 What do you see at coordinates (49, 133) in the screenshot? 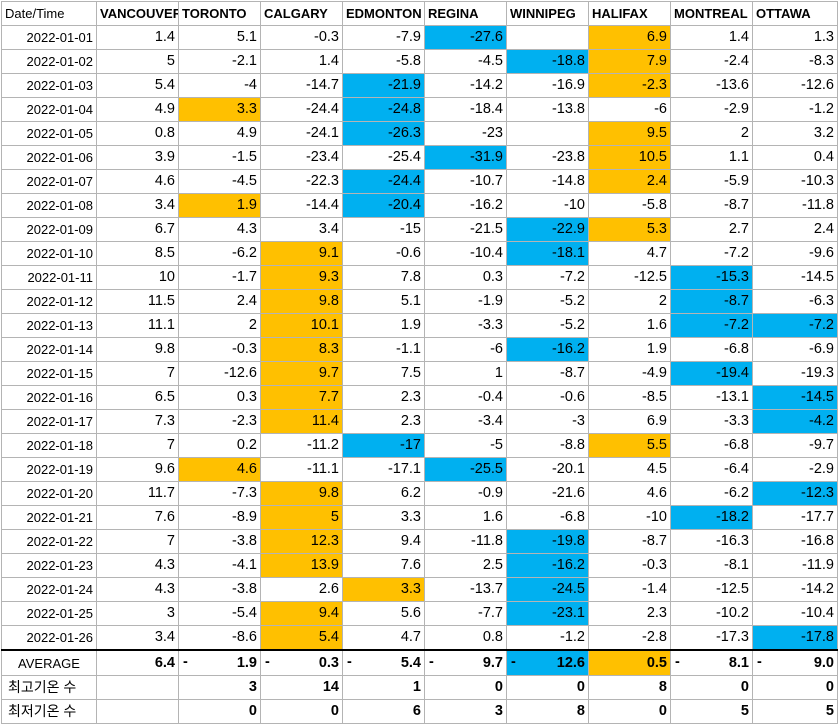
I see `date-cell: 2022-01-05` at bounding box center [49, 133].